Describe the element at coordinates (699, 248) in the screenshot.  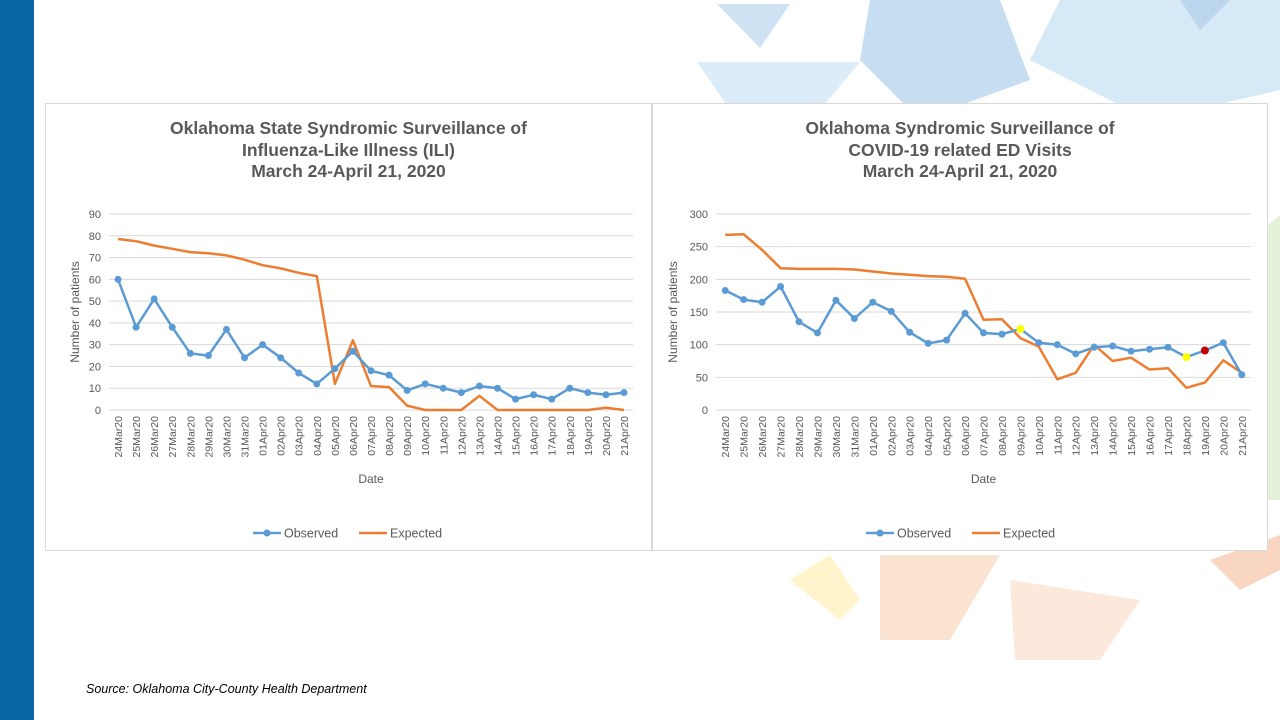
I see `covid-y-tick-label: 250` at that location.